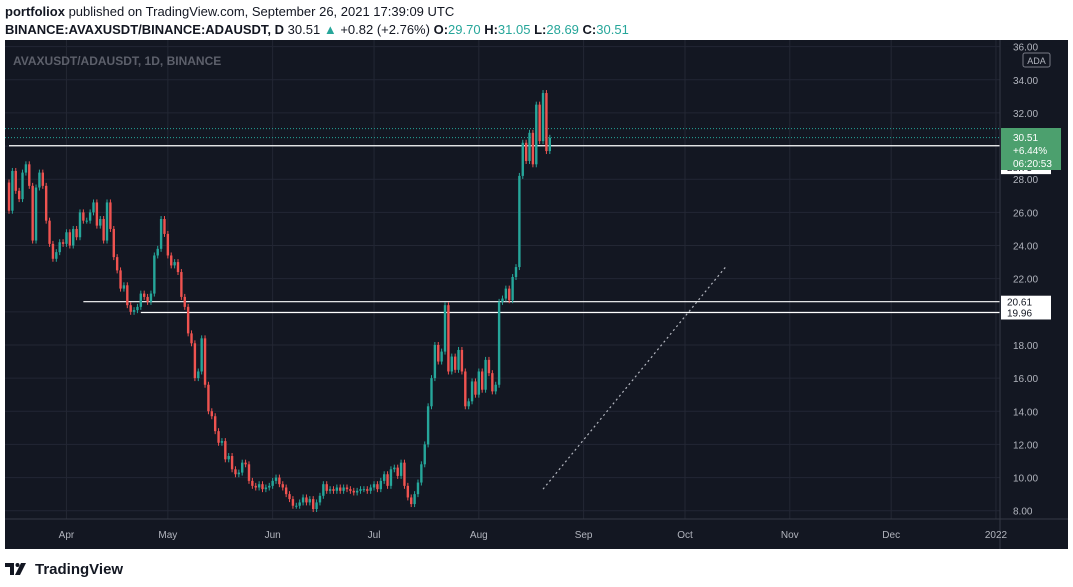 The image size is (1073, 587). Describe the element at coordinates (1025, 445) in the screenshot. I see `y-tick-label: 12.00` at that location.